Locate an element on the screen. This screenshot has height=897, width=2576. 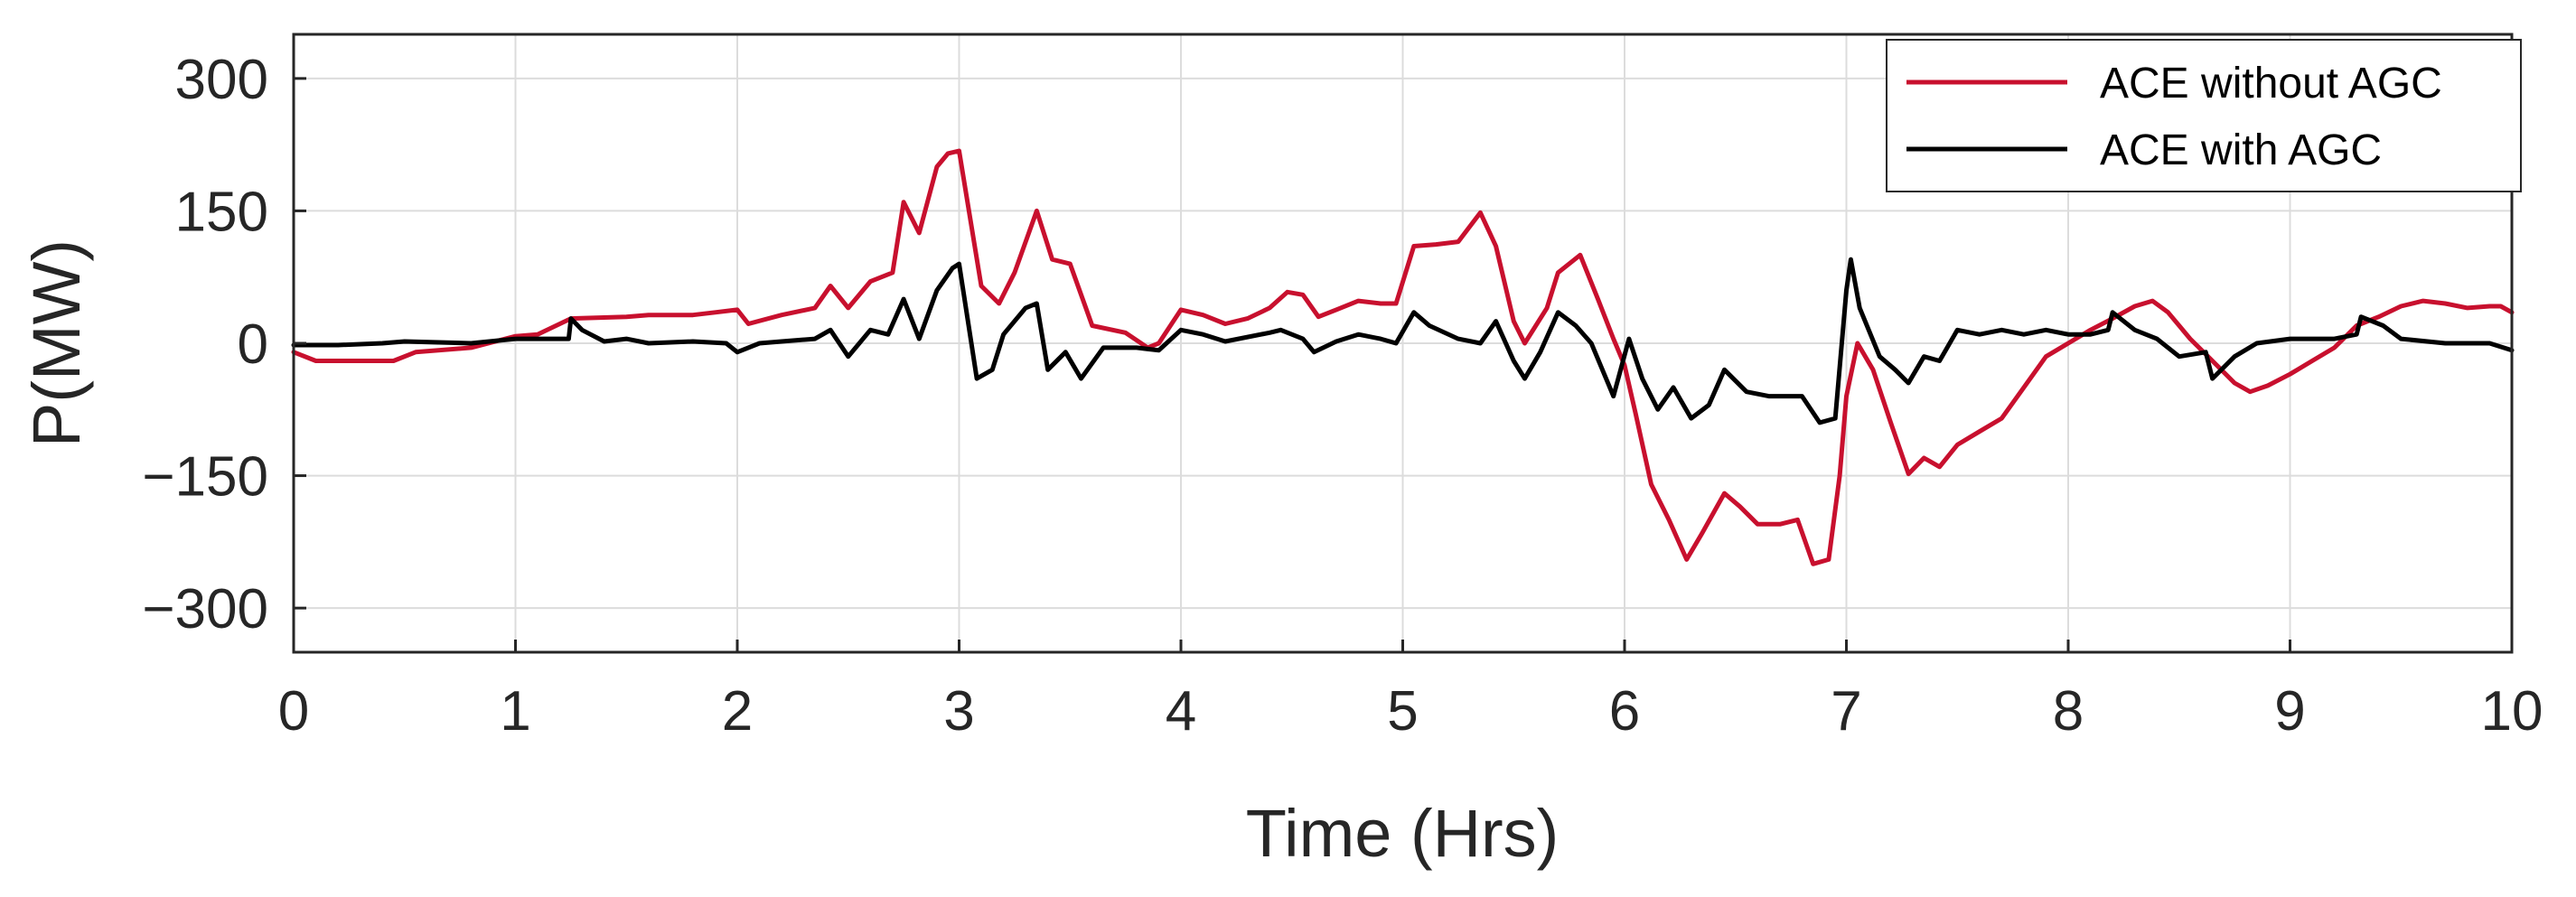
y-tick-label: −150 is located at coordinates (205, 477).